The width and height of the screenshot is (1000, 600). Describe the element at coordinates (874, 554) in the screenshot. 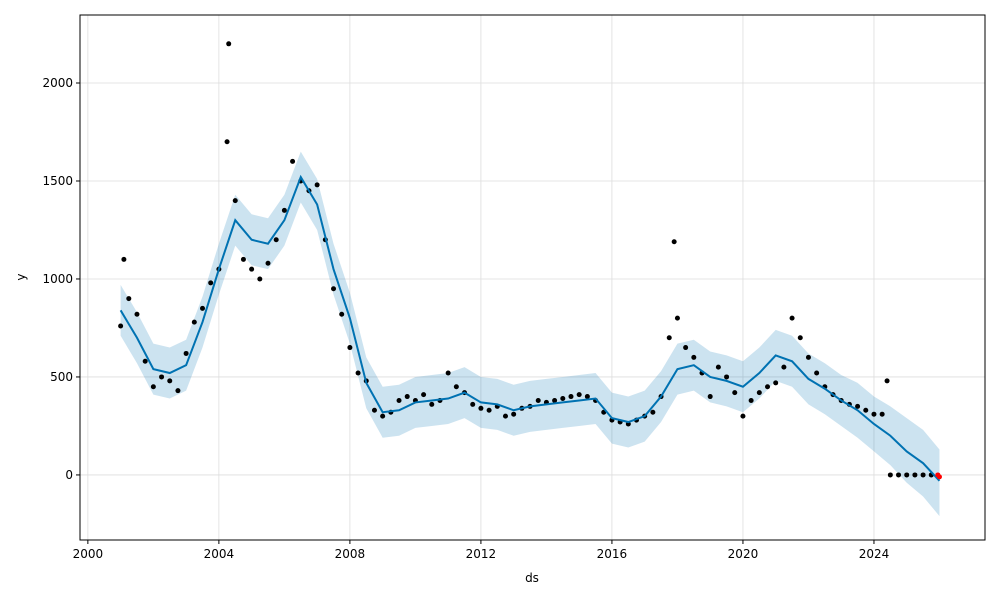

I see `x-tick-label: 2024` at that location.